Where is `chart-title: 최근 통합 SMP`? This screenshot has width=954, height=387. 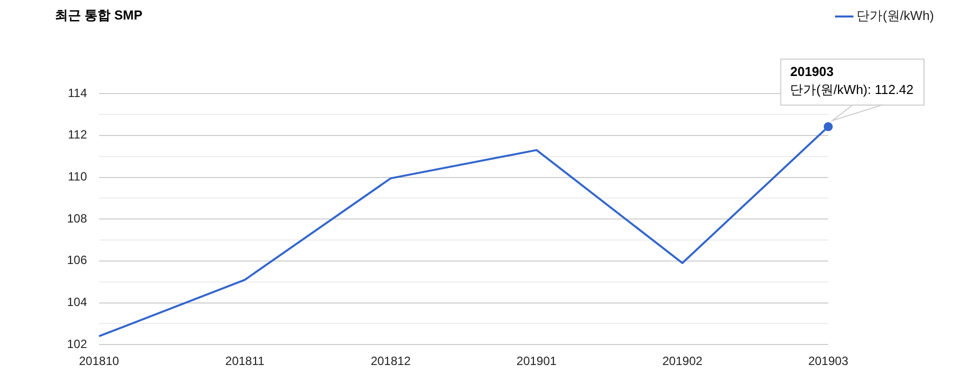 chart-title: 최근 통합 SMP is located at coordinates (99, 14).